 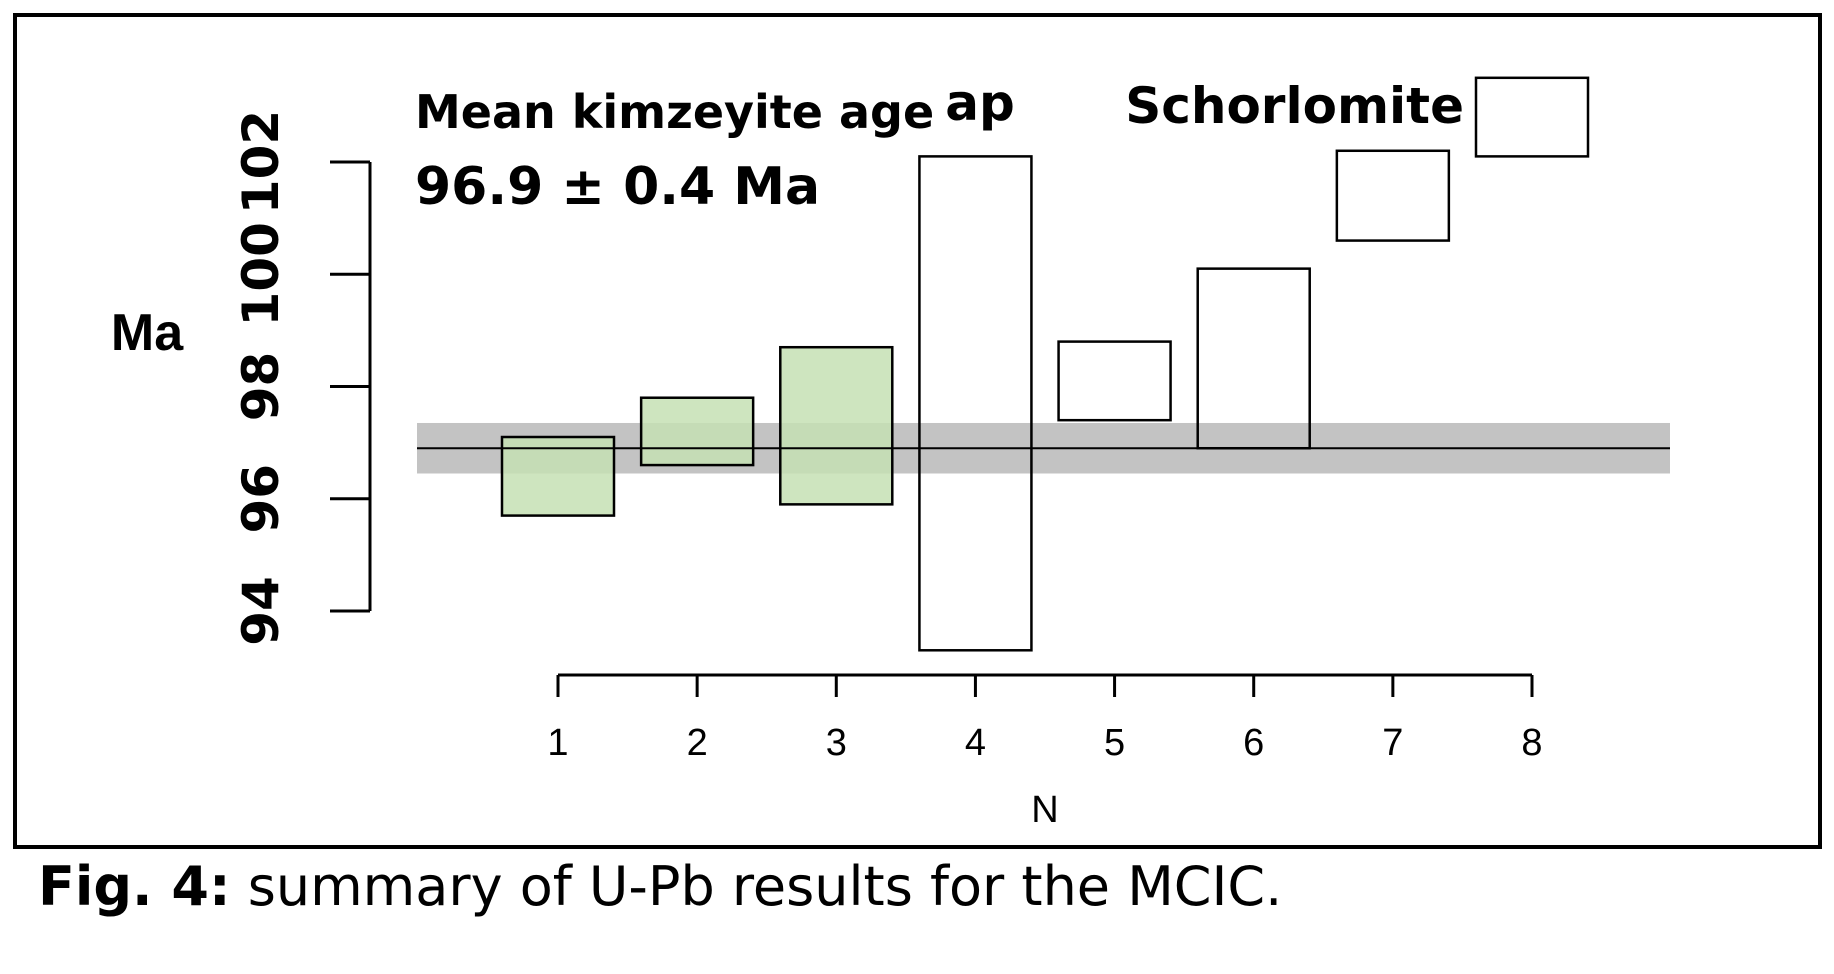 What do you see at coordinates (756, 886) in the screenshot?
I see `caption-text: summary of U-Pb results for the MCIC.` at bounding box center [756, 886].